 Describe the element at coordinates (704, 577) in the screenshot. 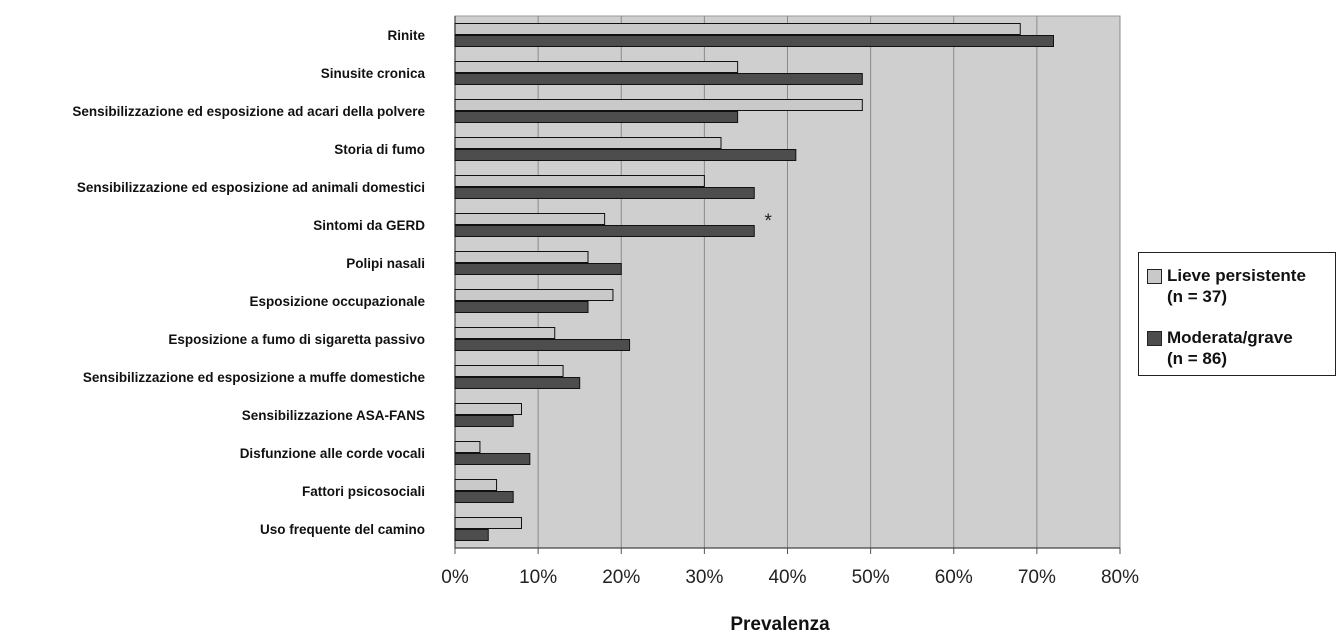

I see `x-tick-label: 30%` at that location.